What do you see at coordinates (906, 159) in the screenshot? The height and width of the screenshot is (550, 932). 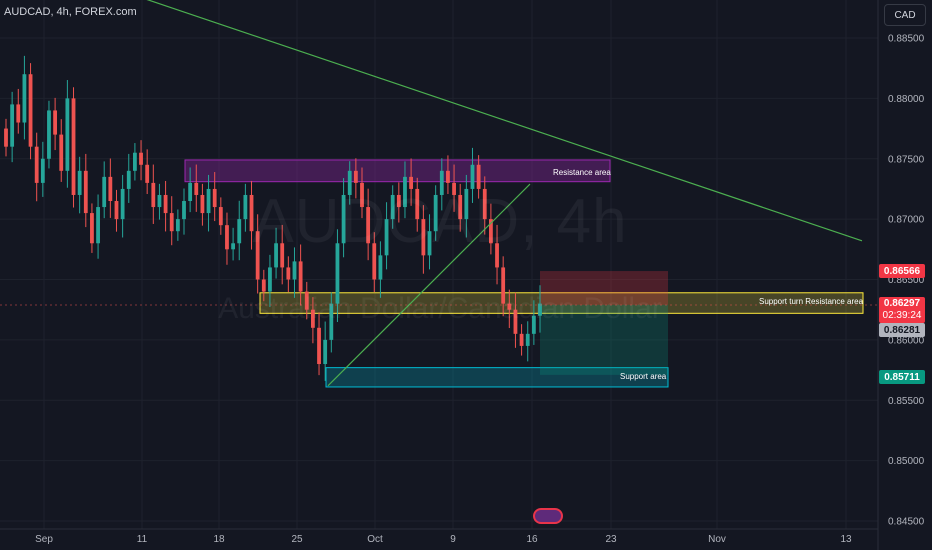 I see `price-tick-label: 0.87500` at bounding box center [906, 159].